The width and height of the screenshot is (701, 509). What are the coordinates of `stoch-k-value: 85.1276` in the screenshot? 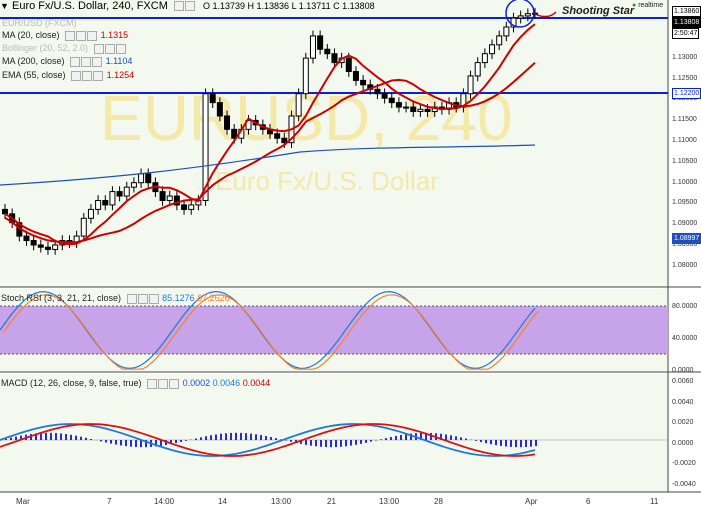 It's located at (178, 298).